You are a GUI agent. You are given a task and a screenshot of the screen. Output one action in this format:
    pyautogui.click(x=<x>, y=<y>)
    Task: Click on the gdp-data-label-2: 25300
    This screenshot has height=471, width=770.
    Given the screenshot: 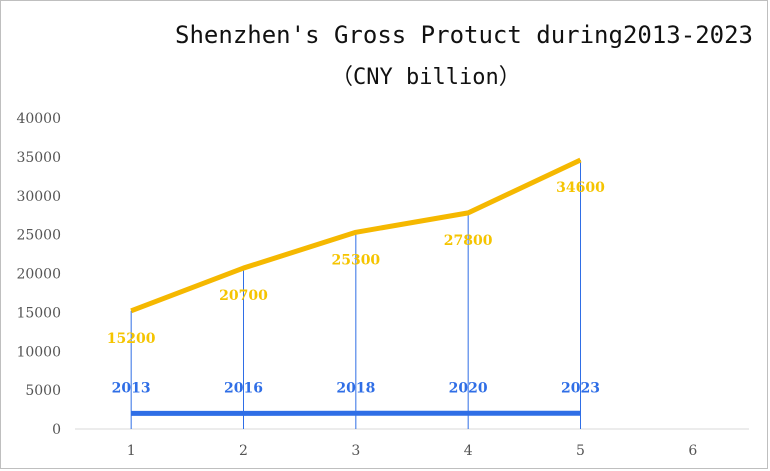 What is the action you would take?
    pyautogui.click(x=355, y=260)
    